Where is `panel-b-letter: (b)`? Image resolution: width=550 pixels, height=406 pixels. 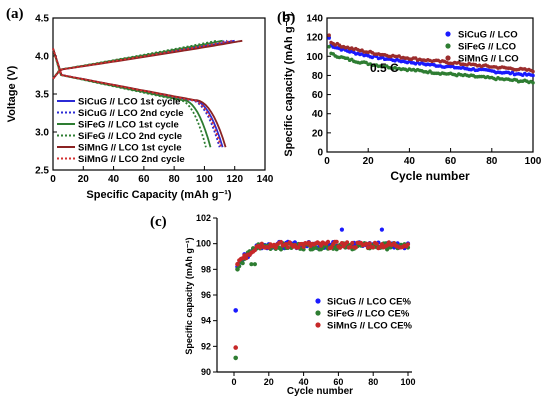
panel-b-letter: (b) is located at coordinates (286, 18).